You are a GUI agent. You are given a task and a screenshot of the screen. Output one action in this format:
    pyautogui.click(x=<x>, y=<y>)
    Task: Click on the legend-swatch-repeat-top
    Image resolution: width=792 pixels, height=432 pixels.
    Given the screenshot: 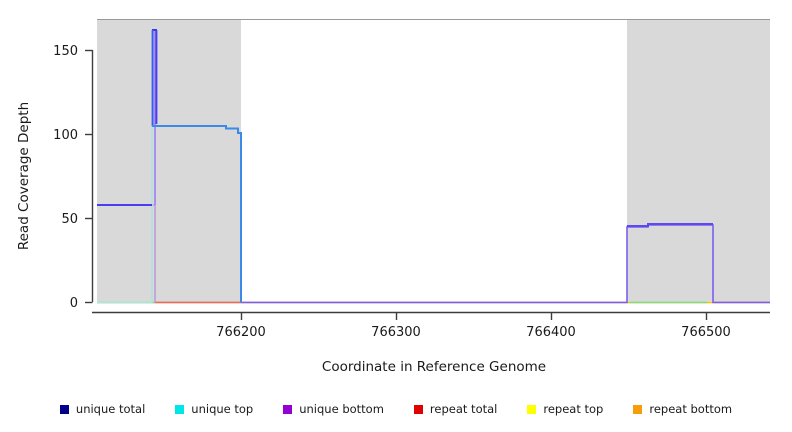 What is the action you would take?
    pyautogui.click(x=532, y=409)
    